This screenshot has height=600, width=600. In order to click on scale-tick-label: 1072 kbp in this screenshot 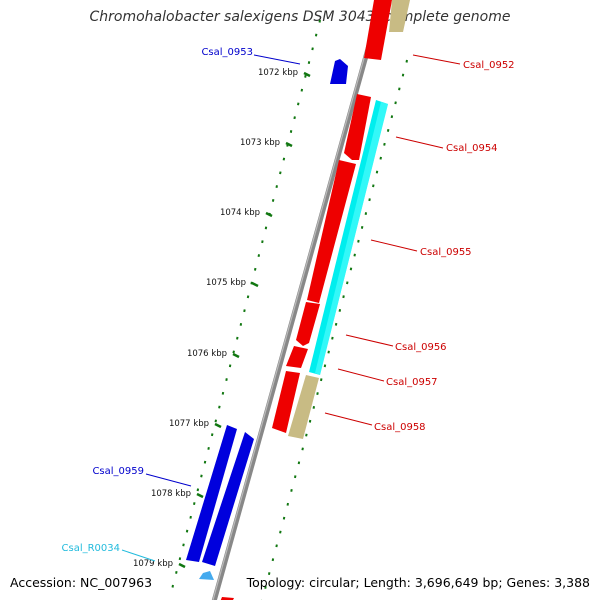, I will do `click(278, 73)`.